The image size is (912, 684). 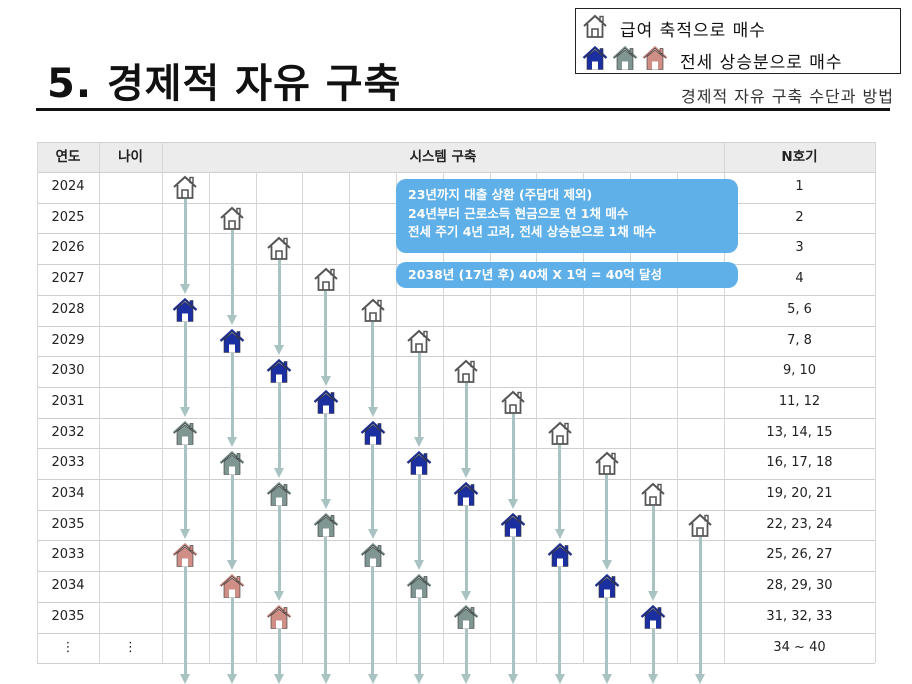 What do you see at coordinates (799, 432) in the screenshot?
I see `unit-number-cell: 13, 14, 15` at bounding box center [799, 432].